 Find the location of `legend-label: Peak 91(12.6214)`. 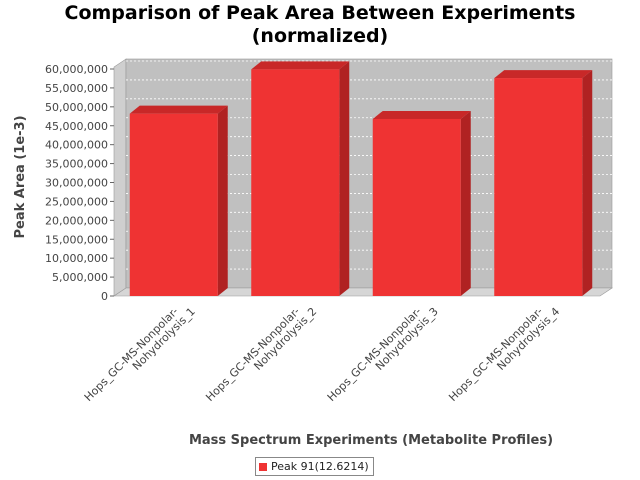

legend-label: Peak 91(12.6214) is located at coordinates (320, 466).